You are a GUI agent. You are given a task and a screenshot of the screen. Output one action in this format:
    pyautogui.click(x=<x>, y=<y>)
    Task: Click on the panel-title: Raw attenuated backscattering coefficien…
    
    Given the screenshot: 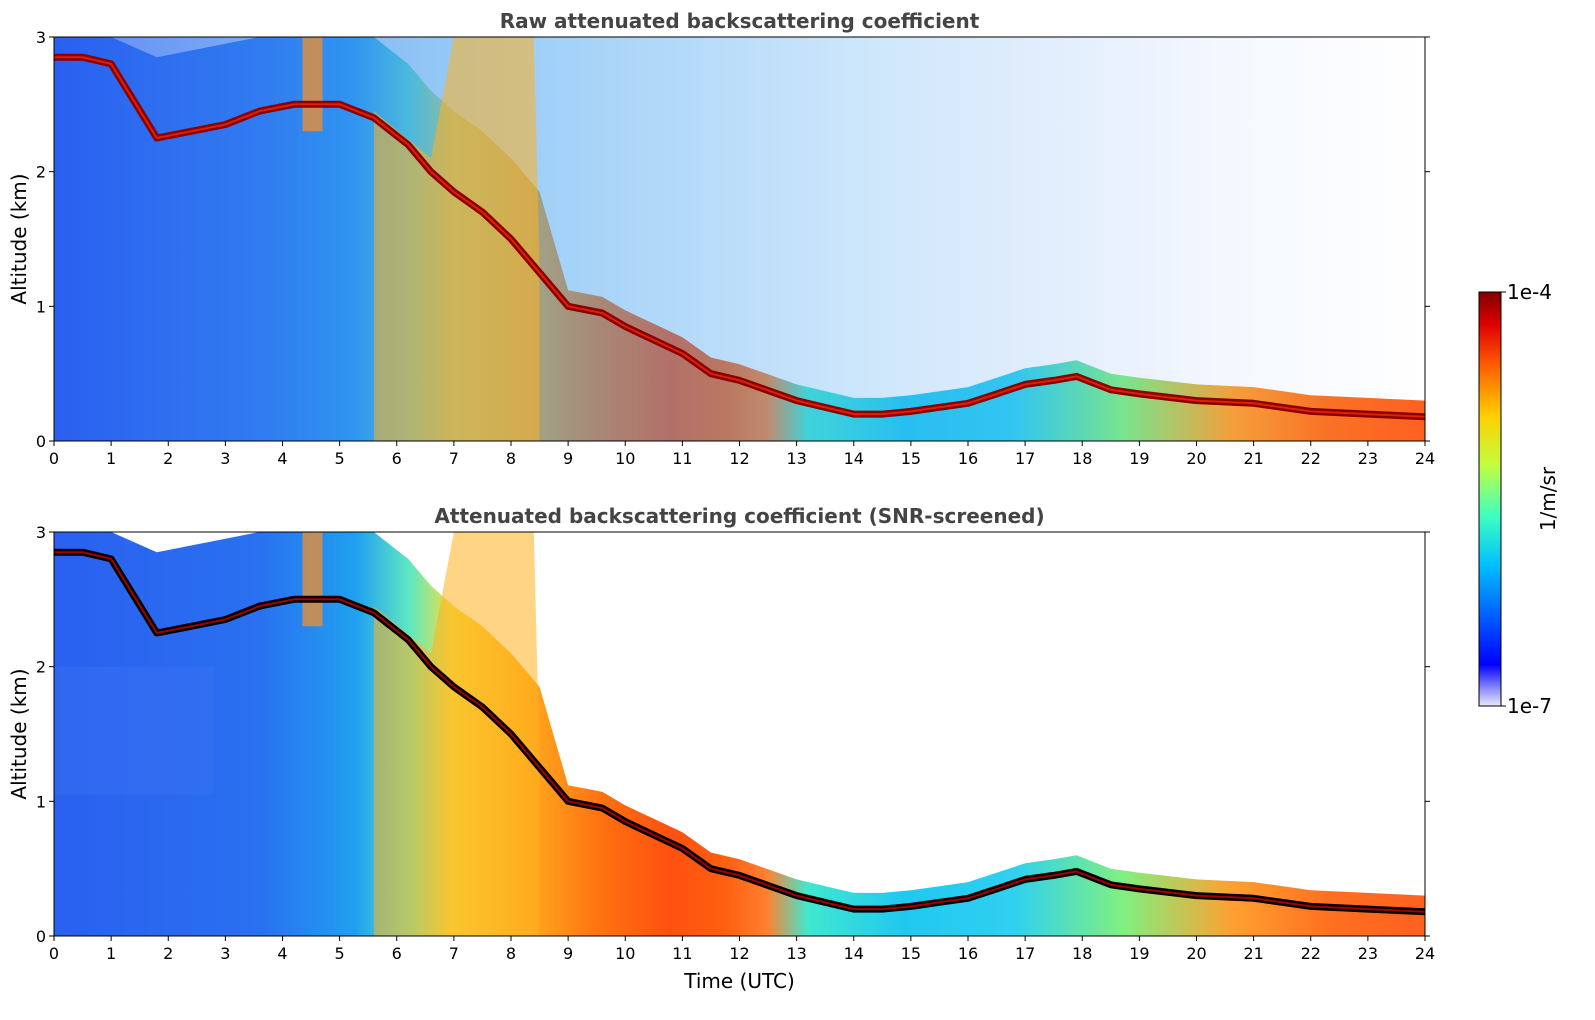 What is the action you would take?
    pyautogui.click(x=740, y=21)
    